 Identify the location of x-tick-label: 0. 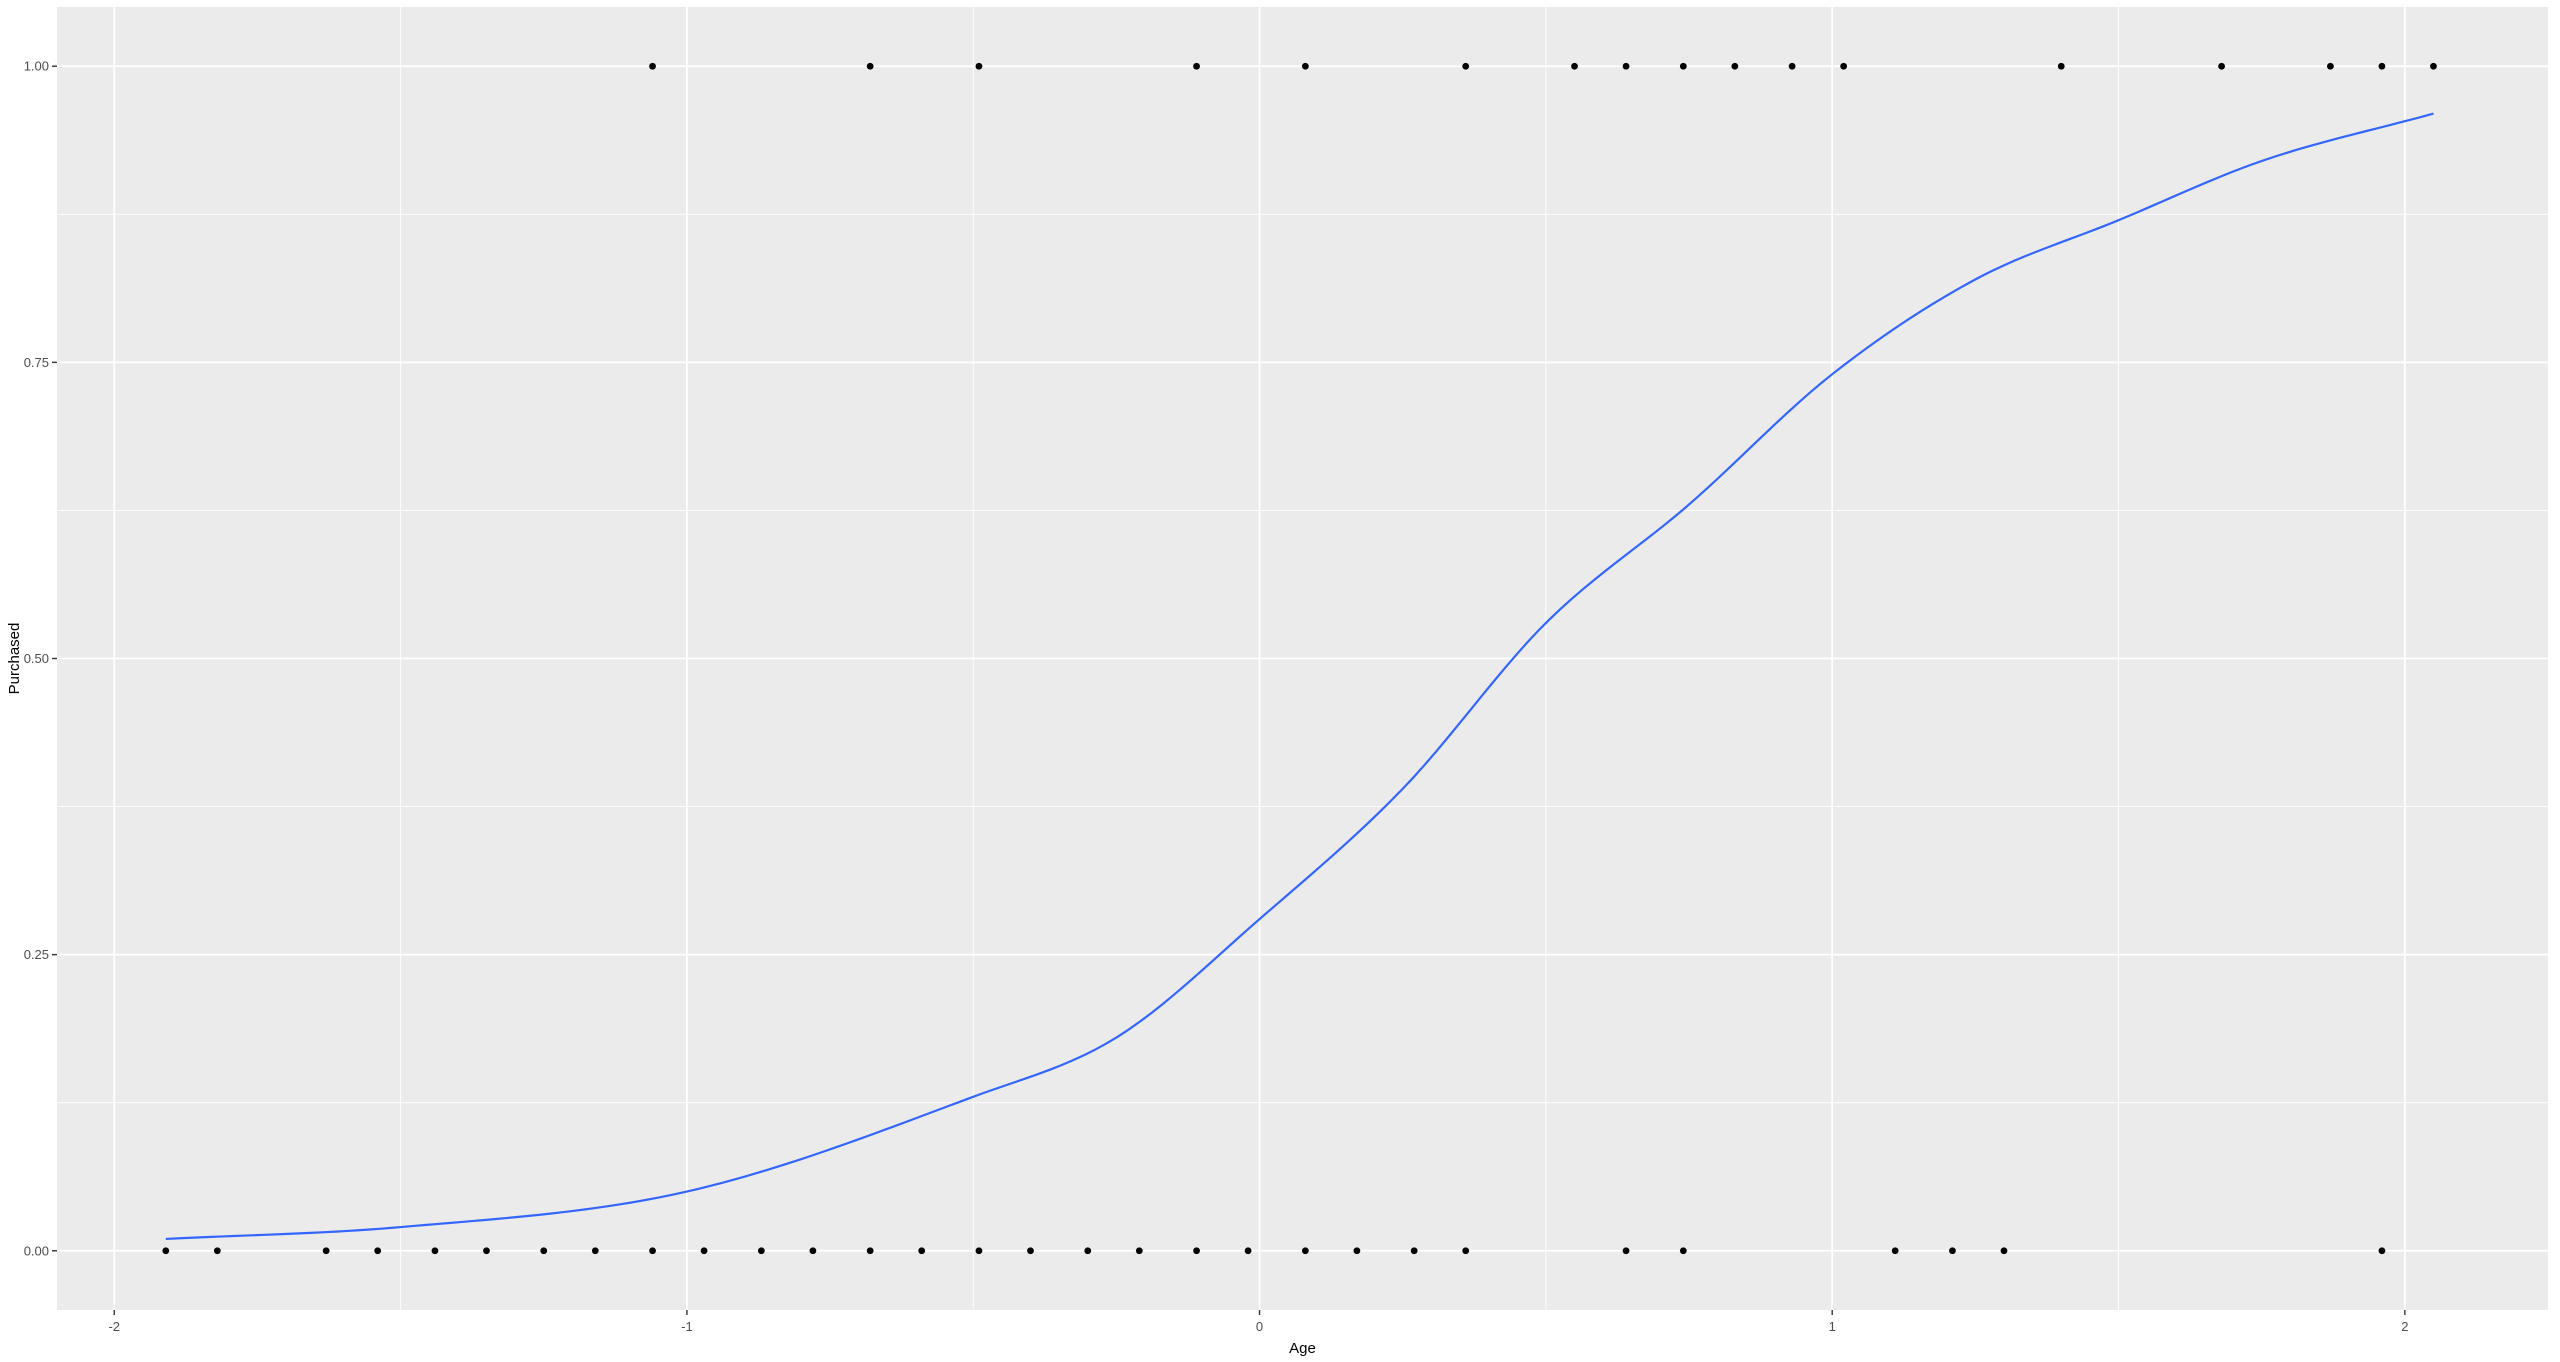
(1259, 1326).